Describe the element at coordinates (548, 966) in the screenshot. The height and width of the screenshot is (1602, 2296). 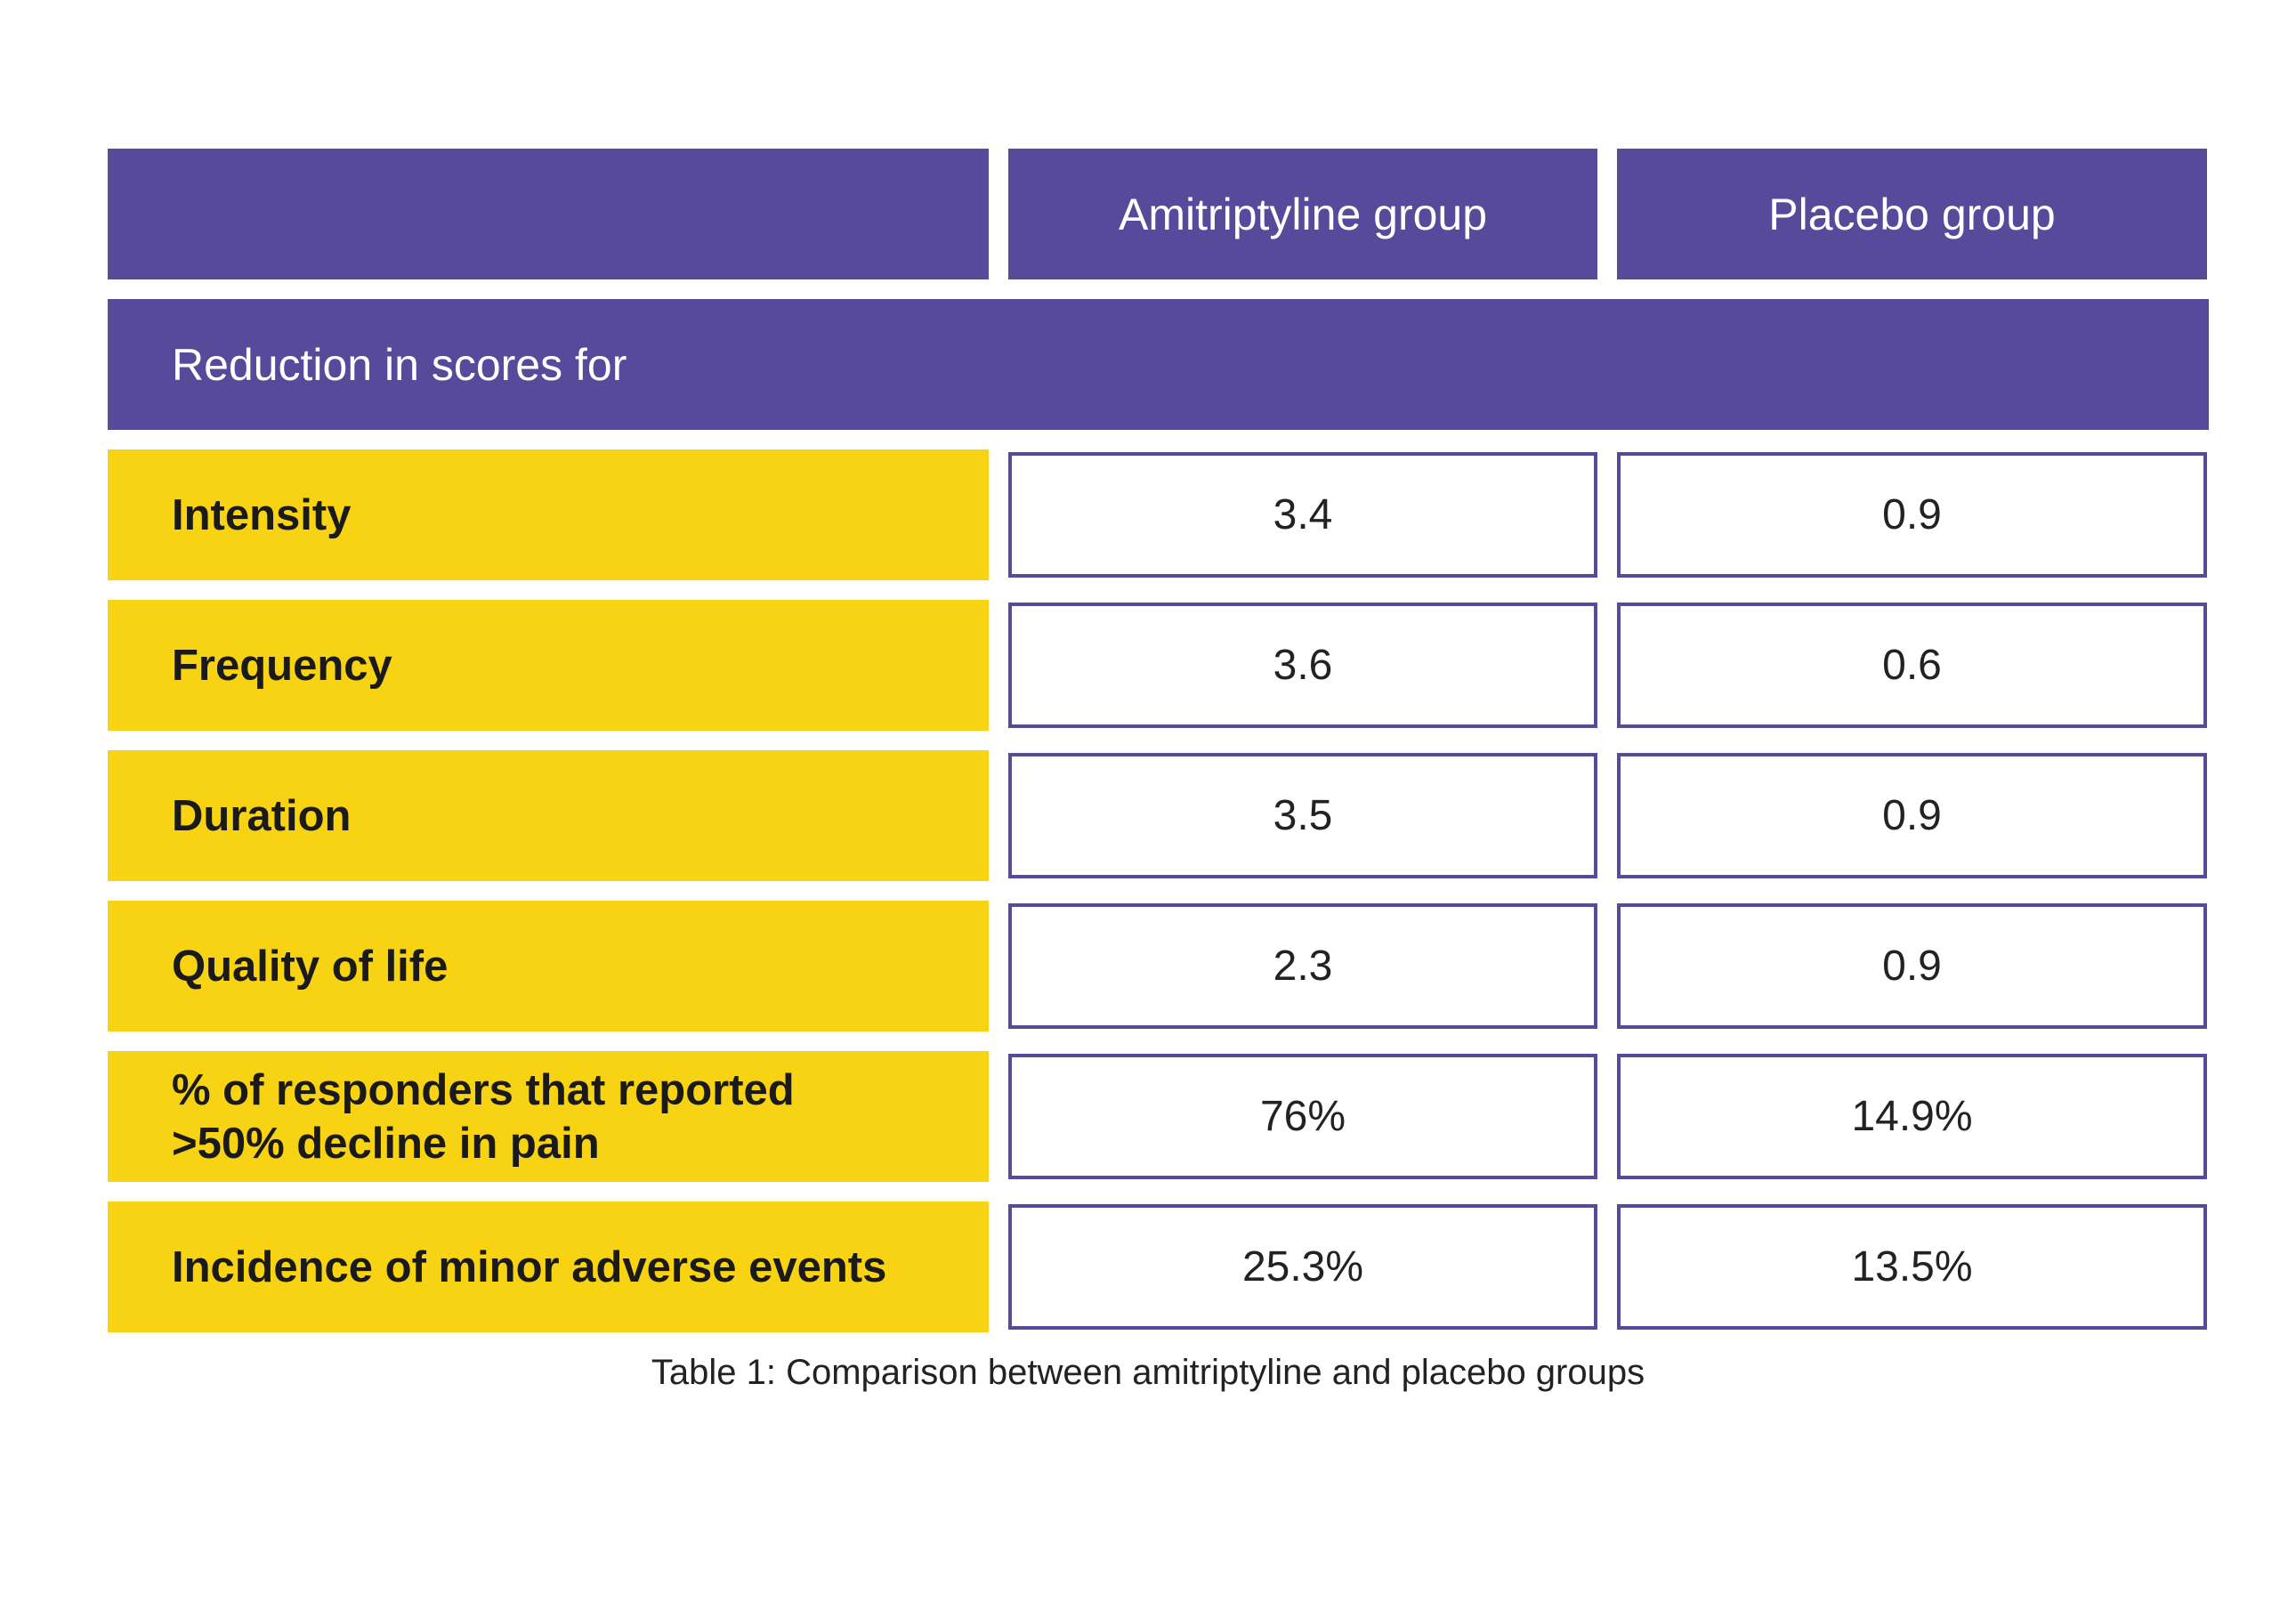
I see `row-label: Quality of life` at that location.